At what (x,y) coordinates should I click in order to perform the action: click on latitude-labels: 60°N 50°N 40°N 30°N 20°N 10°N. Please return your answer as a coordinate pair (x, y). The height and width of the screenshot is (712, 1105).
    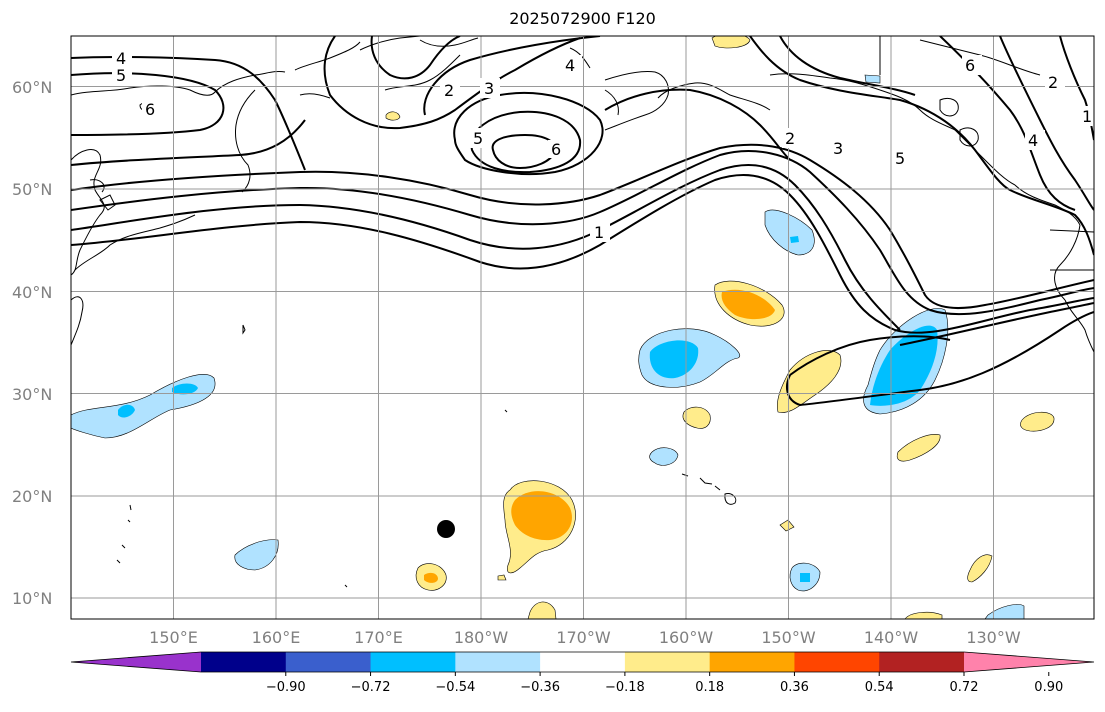
    Looking at the image, I should click on (32, 343).